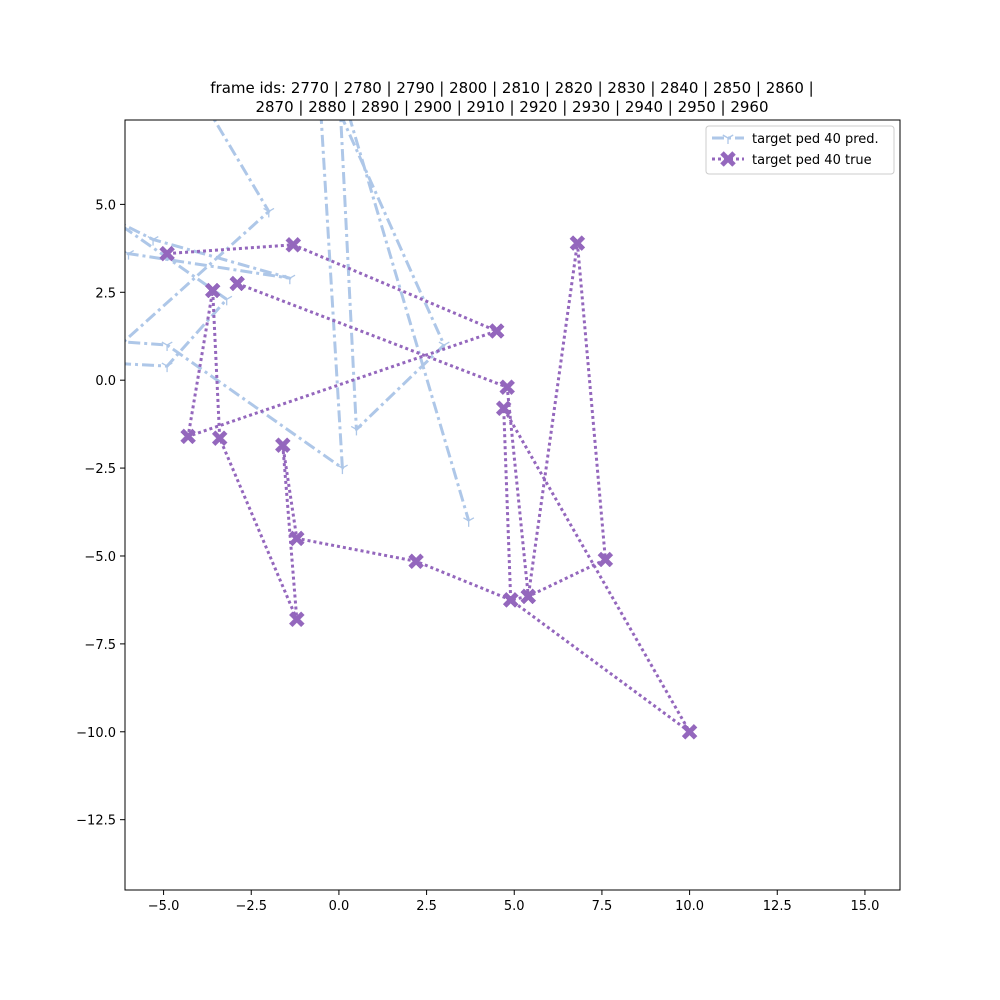  What do you see at coordinates (105, 381) in the screenshot?
I see `y-tick-label: 0.0` at bounding box center [105, 381].